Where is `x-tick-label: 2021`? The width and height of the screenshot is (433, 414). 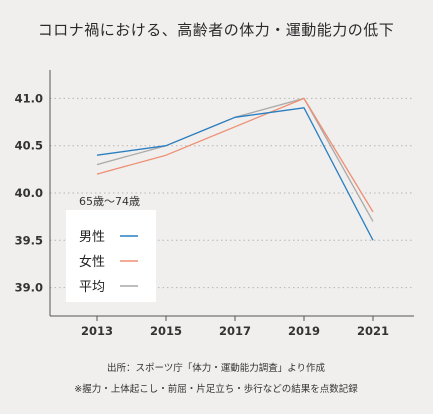
x-tick-label: 2021 is located at coordinates (373, 331).